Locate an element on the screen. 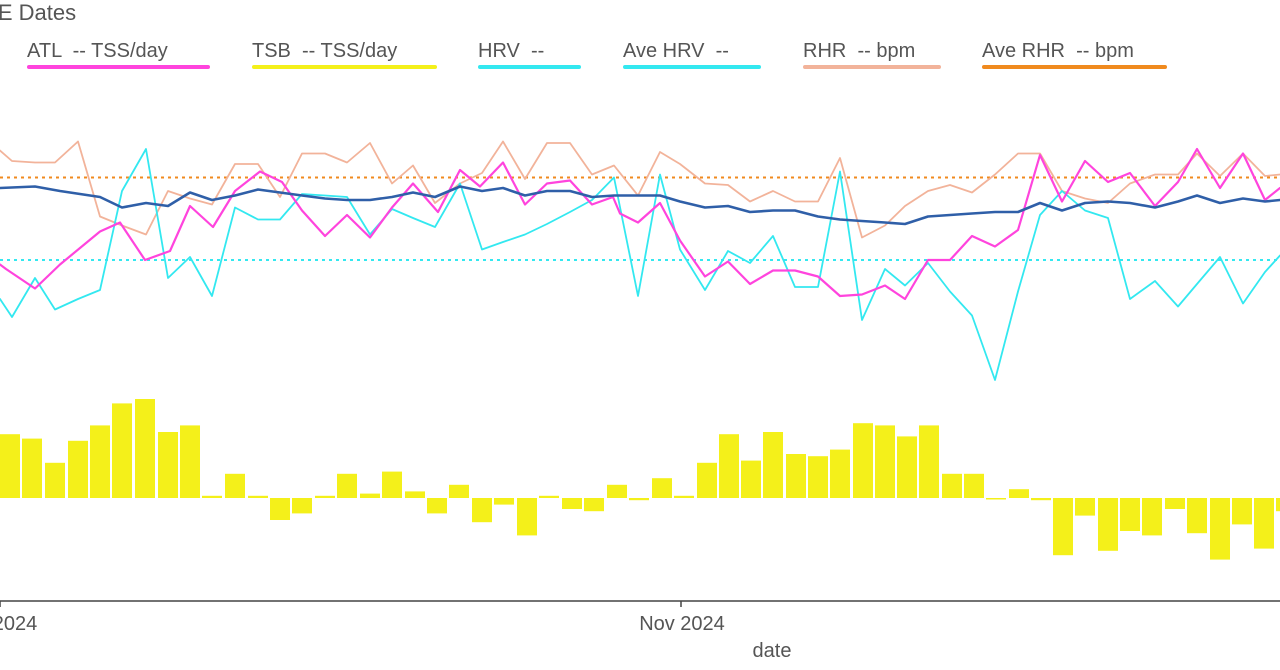 This screenshot has width=1280, height=670. legend-label-hrv: HRV -- is located at coordinates (511, 51).